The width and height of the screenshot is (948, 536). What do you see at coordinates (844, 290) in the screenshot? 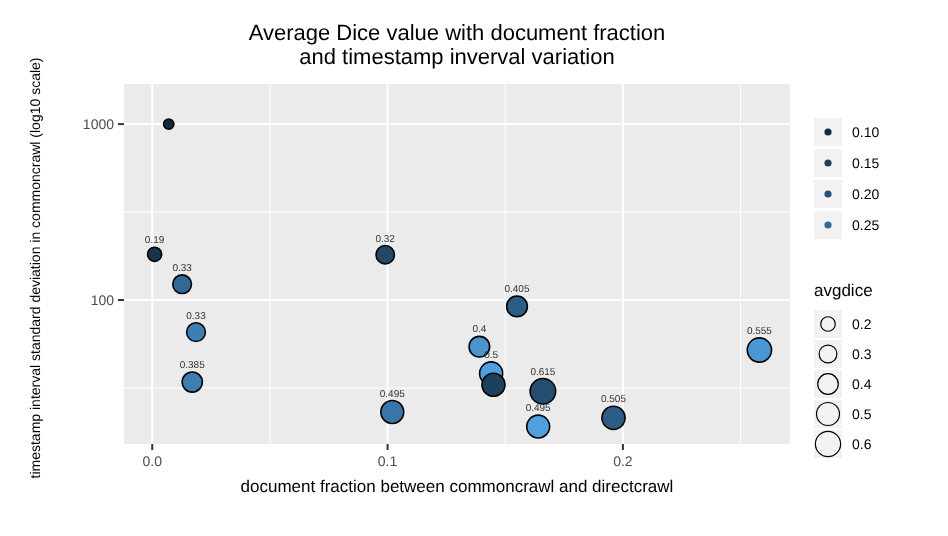
I see `legend-title: avgdice` at bounding box center [844, 290].